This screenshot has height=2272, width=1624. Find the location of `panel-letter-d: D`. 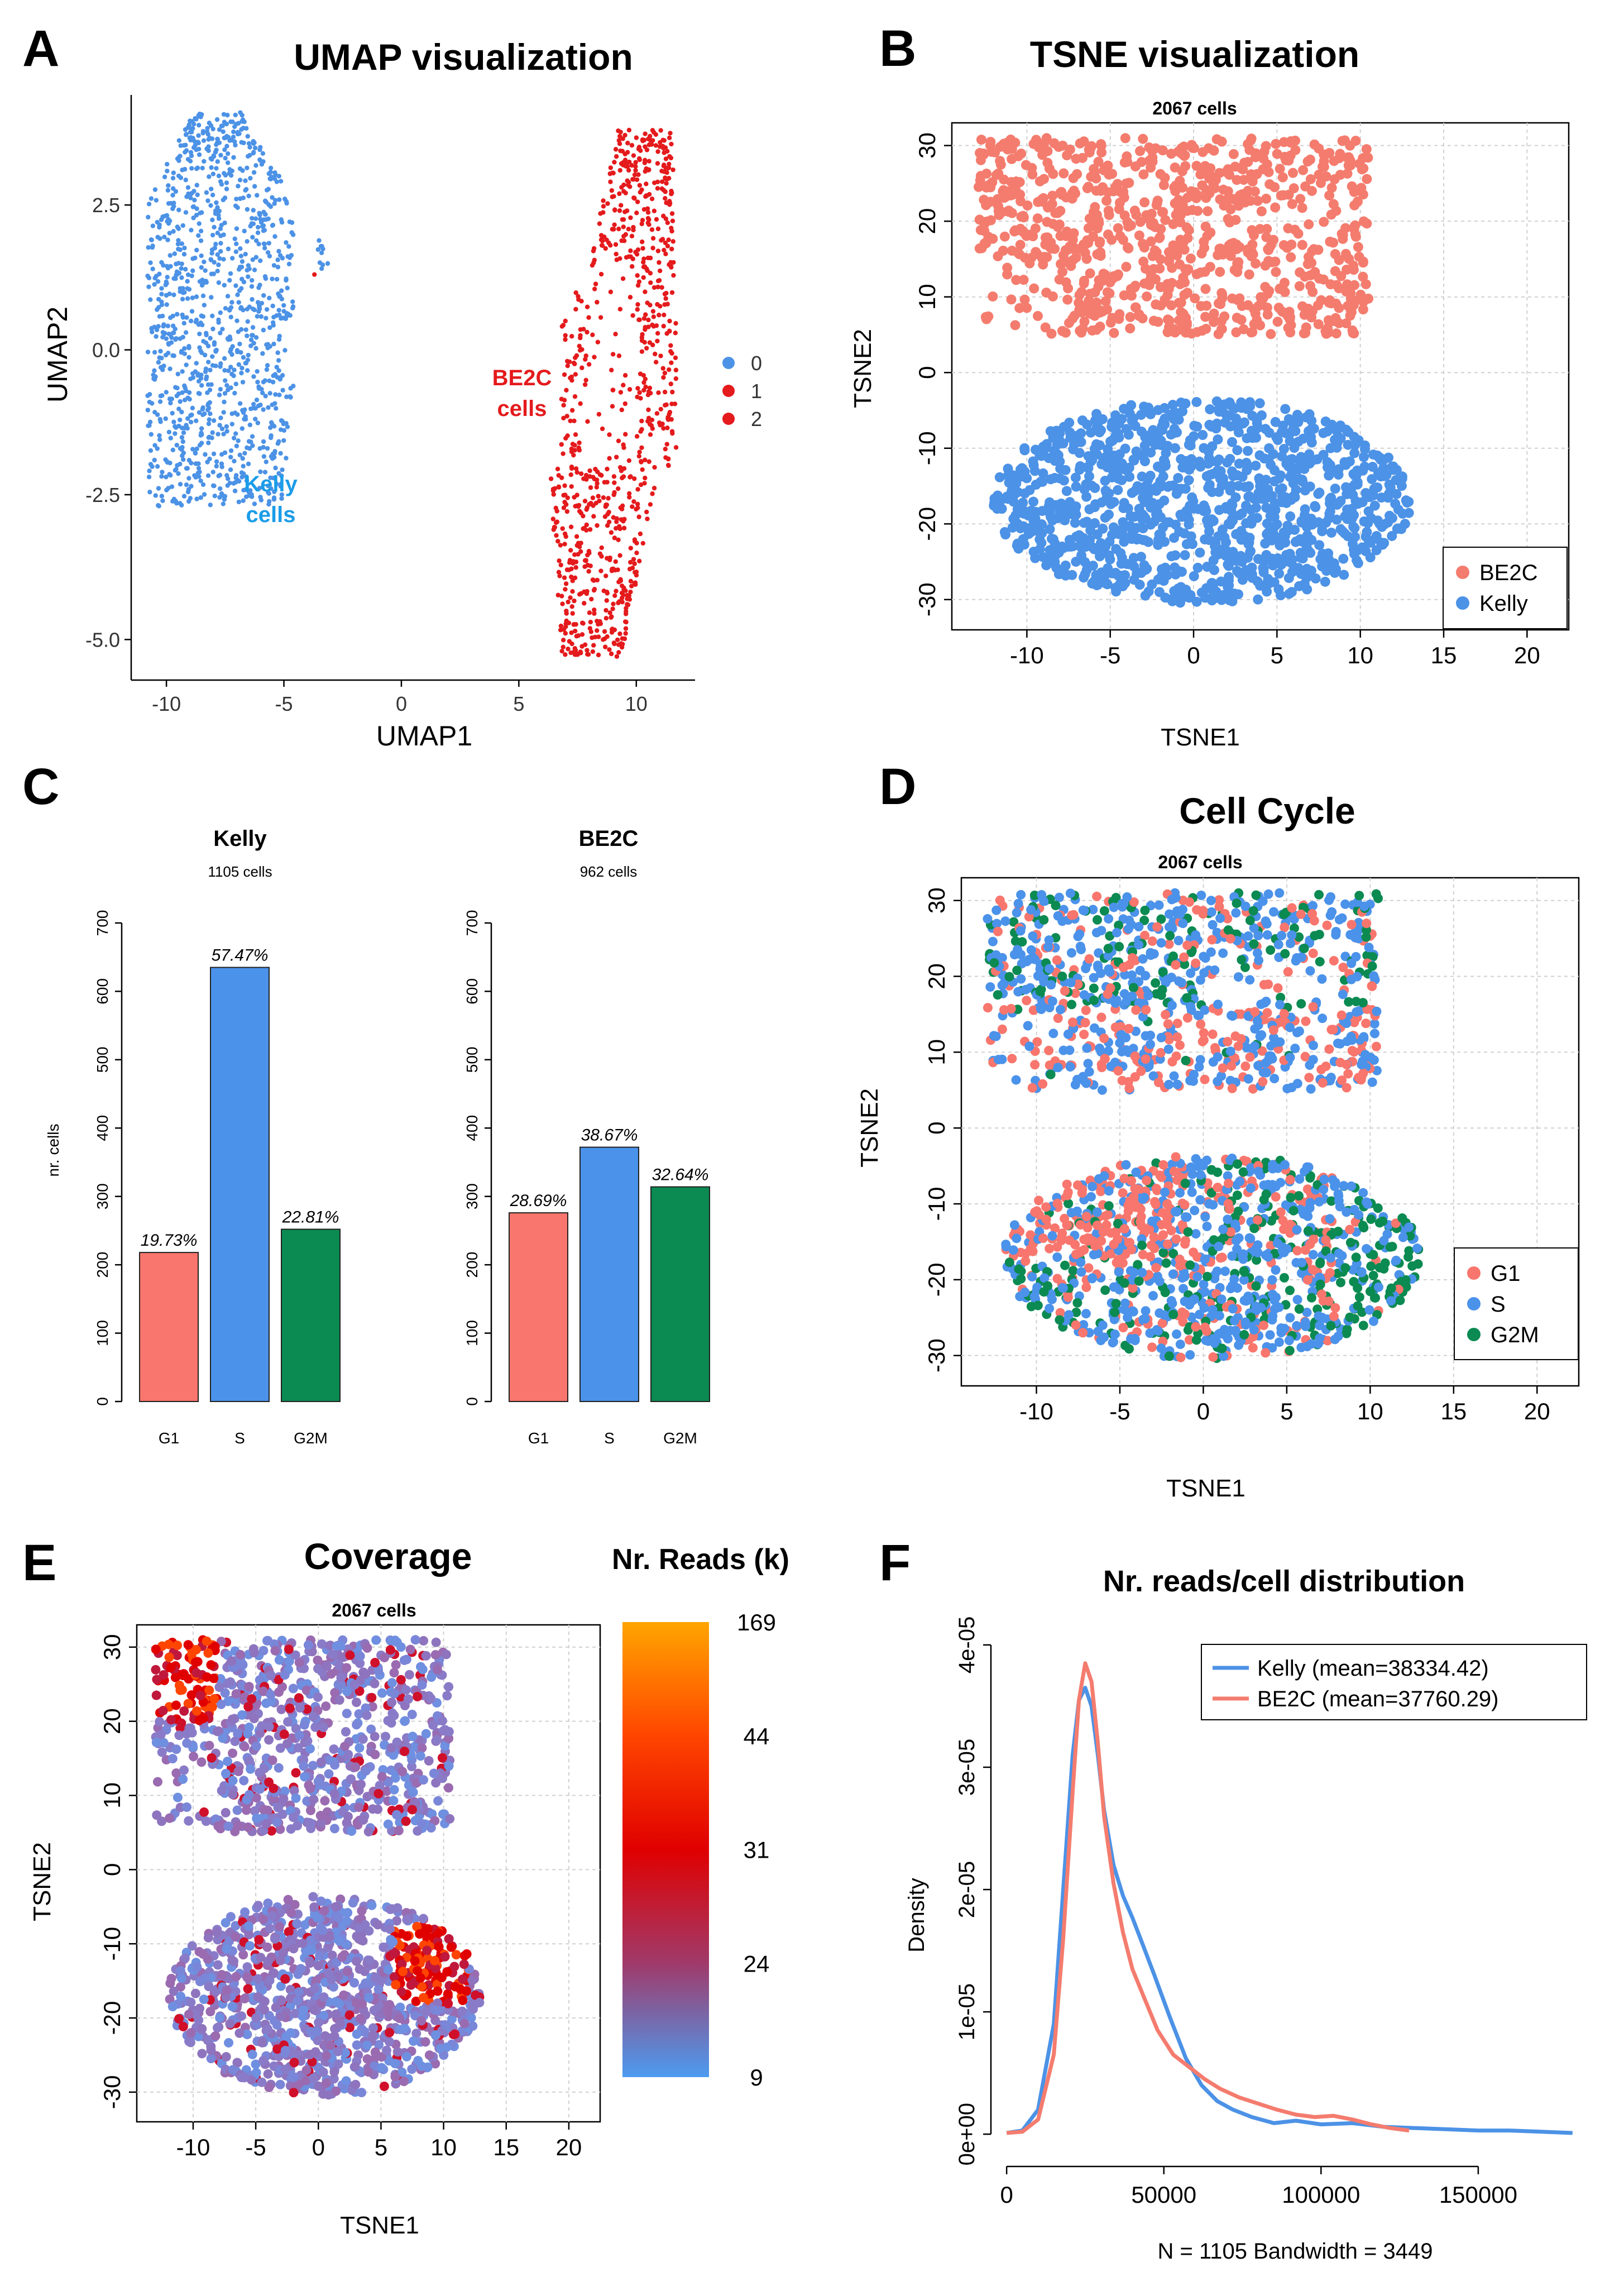

panel-letter-d: D is located at coordinates (897, 786).